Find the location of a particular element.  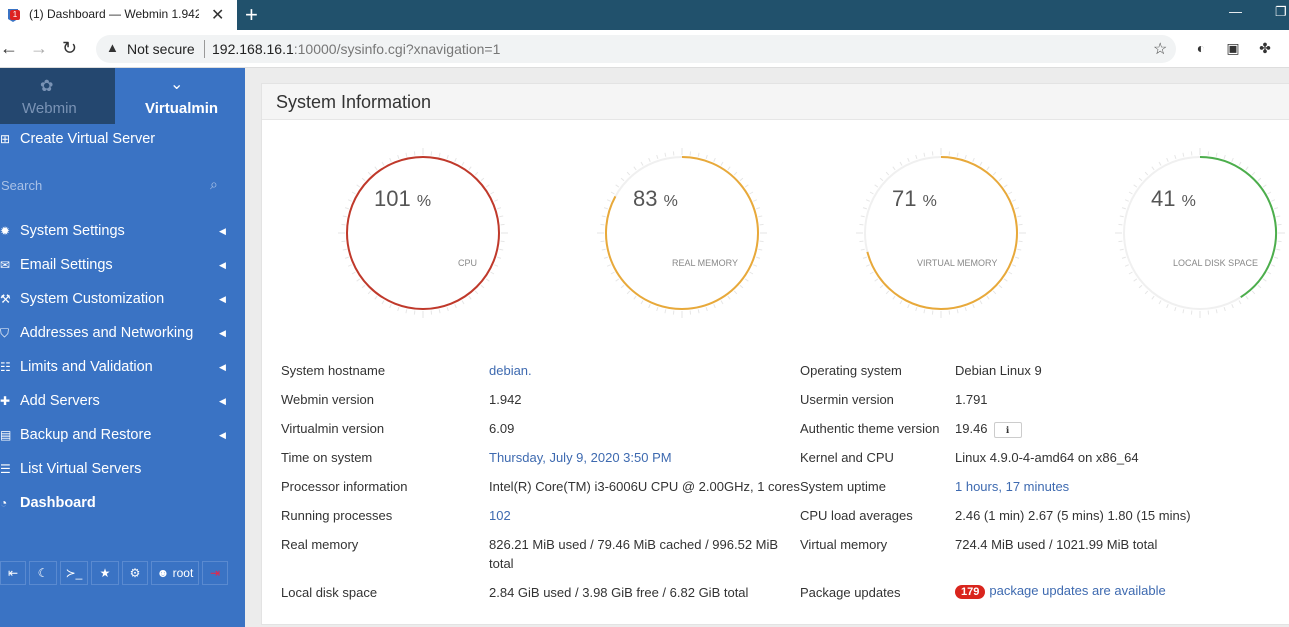

search-icon: ⌕ is located at coordinates (214, 184).